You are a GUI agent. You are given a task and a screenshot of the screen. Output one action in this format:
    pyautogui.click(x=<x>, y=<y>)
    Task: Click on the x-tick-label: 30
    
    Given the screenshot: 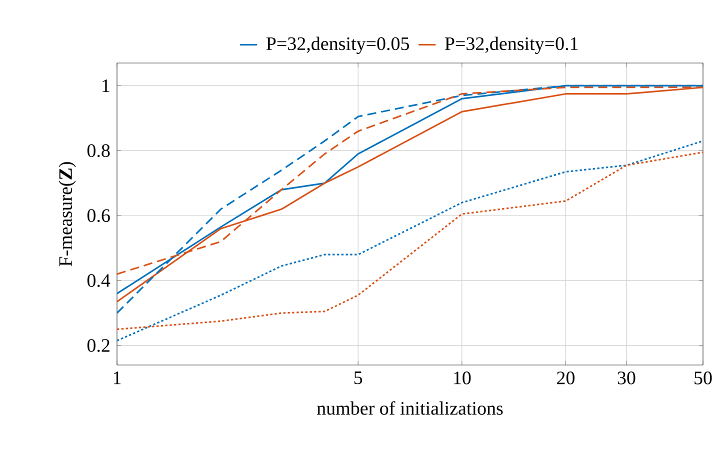 What is the action you would take?
    pyautogui.click(x=627, y=378)
    